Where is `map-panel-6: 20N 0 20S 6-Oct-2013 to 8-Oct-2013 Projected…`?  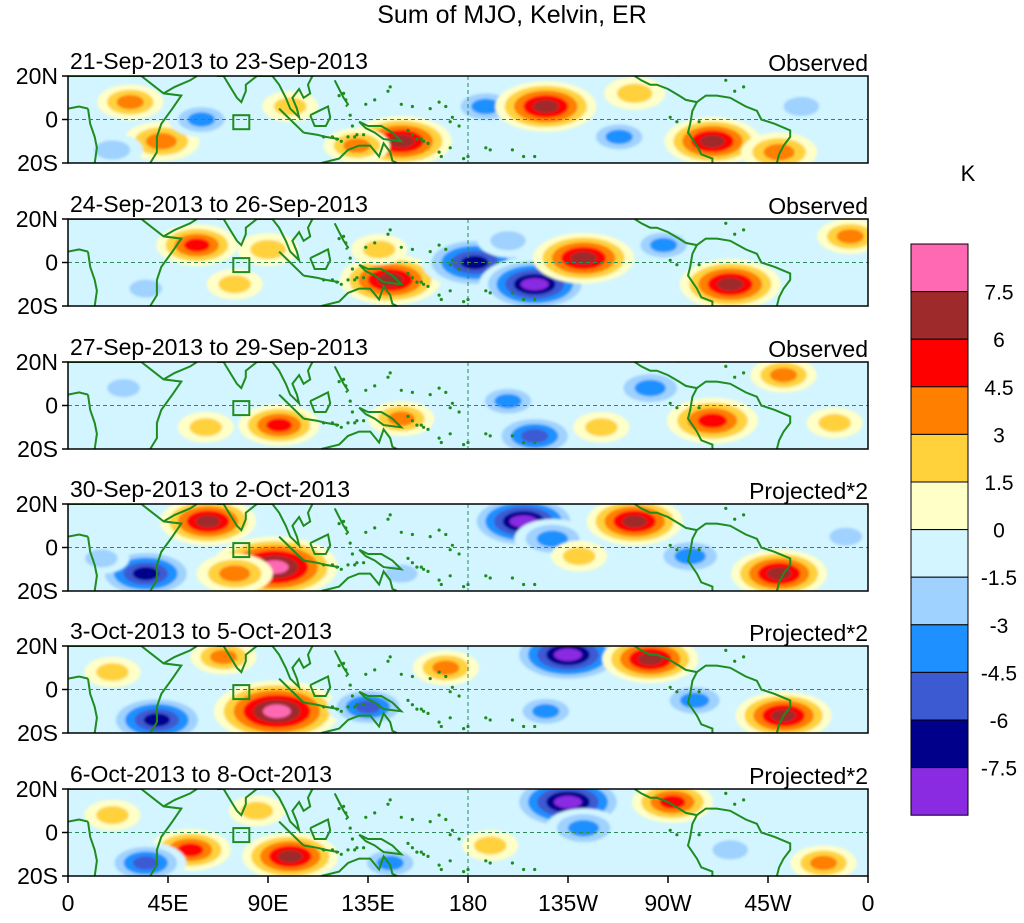 map-panel-6: 20N 0 20S 6-Oct-2013 to 8-Oct-2013 Projected… is located at coordinates (442, 825).